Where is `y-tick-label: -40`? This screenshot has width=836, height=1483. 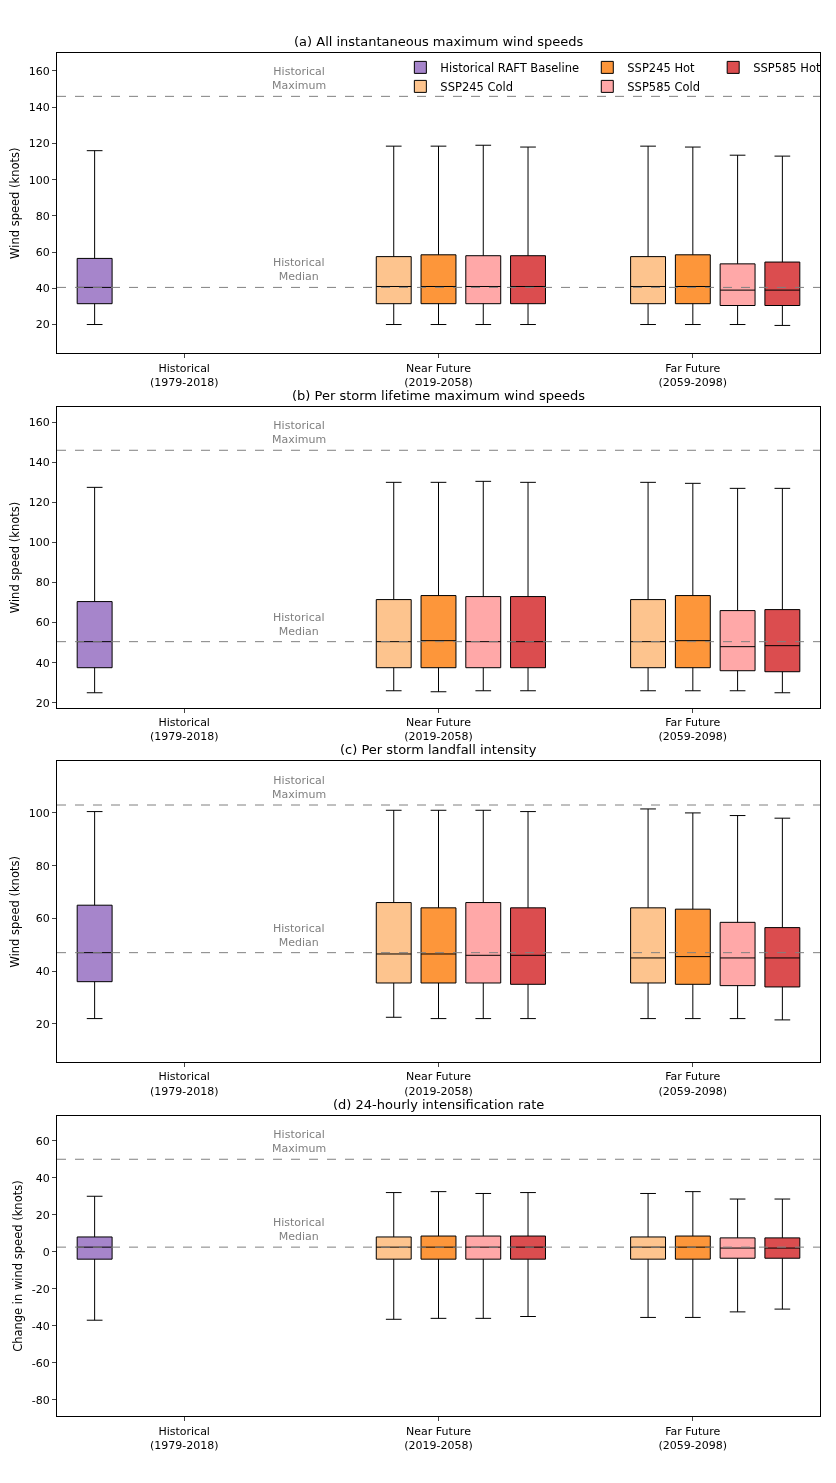 y-tick-label: -40 is located at coordinates (40, 1326).